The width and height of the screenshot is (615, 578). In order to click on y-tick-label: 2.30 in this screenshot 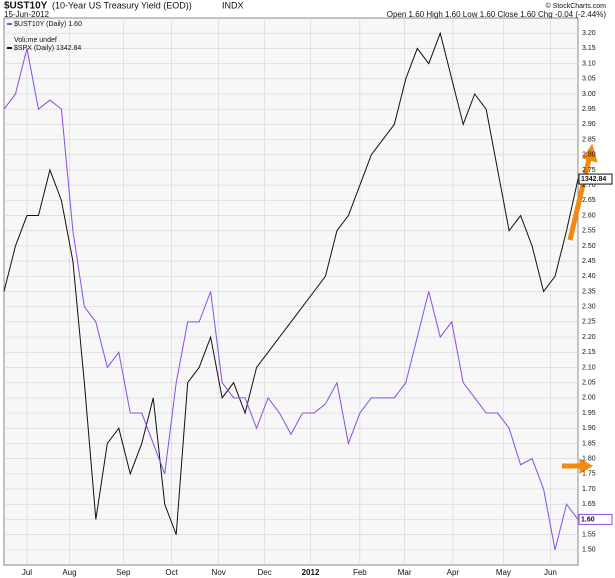, I will do `click(589, 307)`.